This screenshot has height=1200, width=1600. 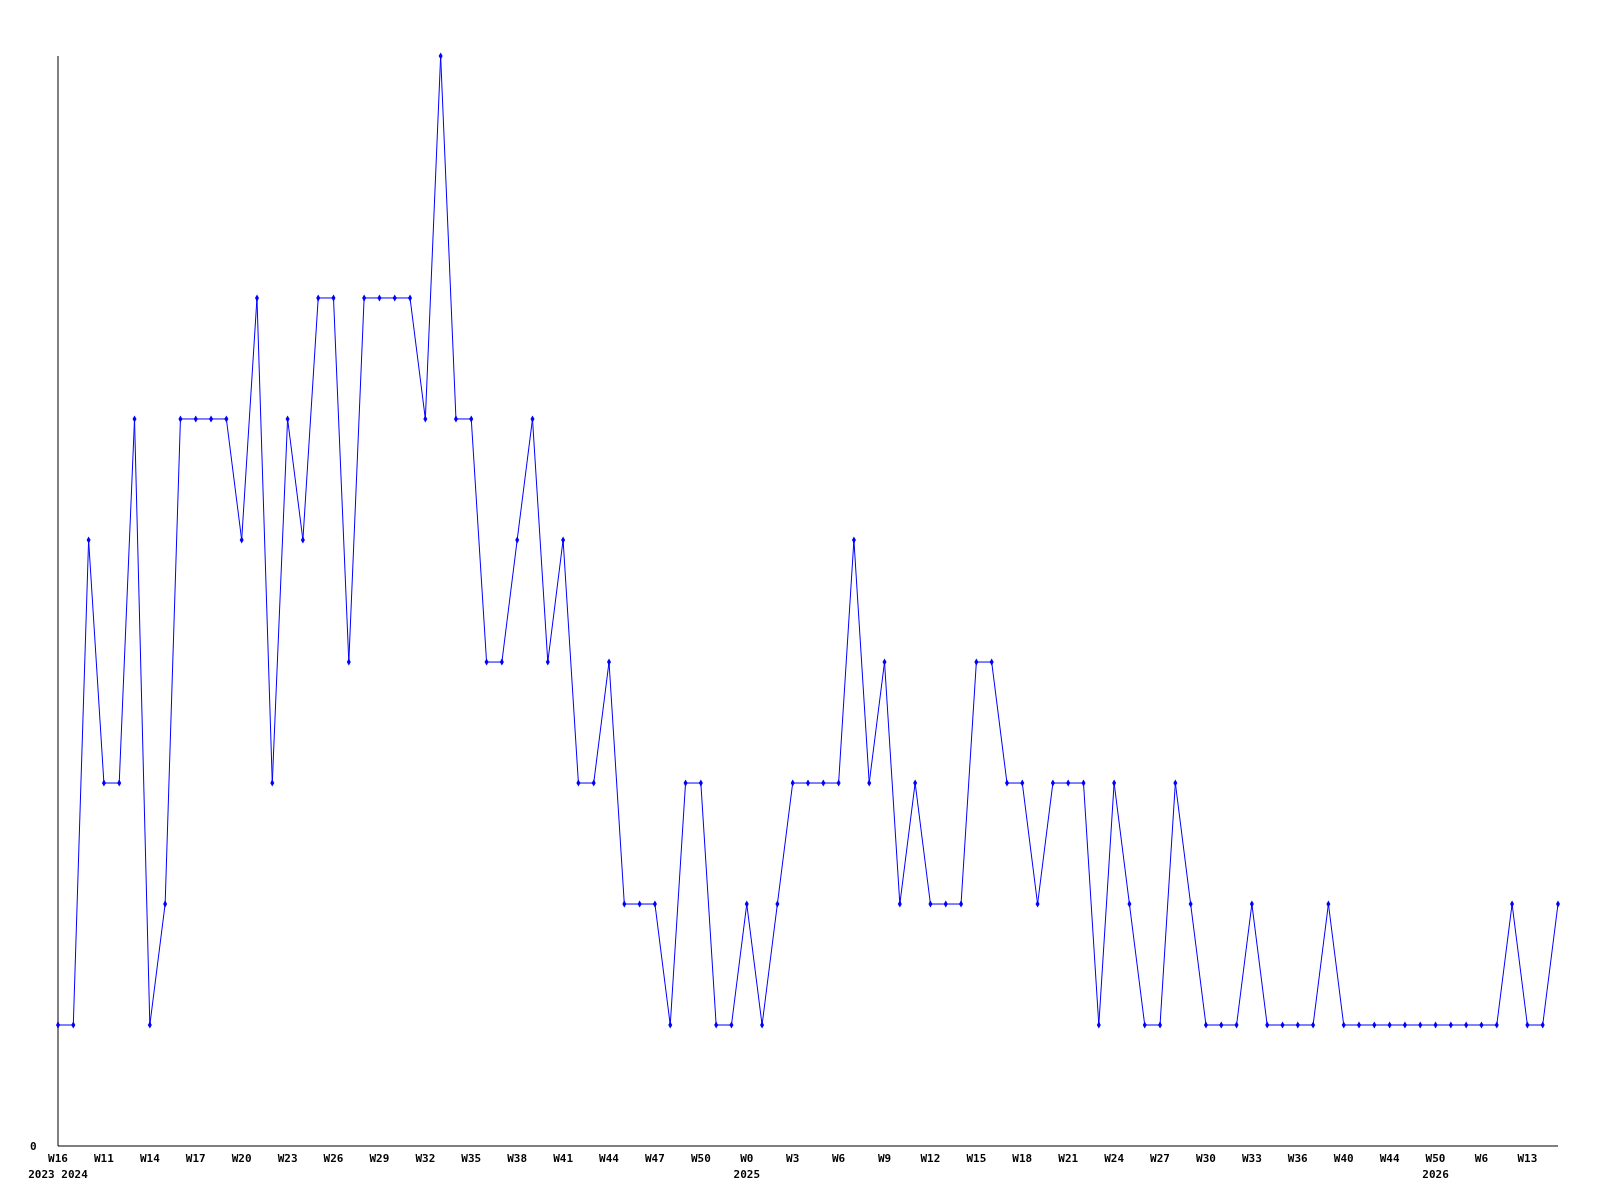 What do you see at coordinates (104, 1158) in the screenshot?
I see `x-tick-label: W11` at bounding box center [104, 1158].